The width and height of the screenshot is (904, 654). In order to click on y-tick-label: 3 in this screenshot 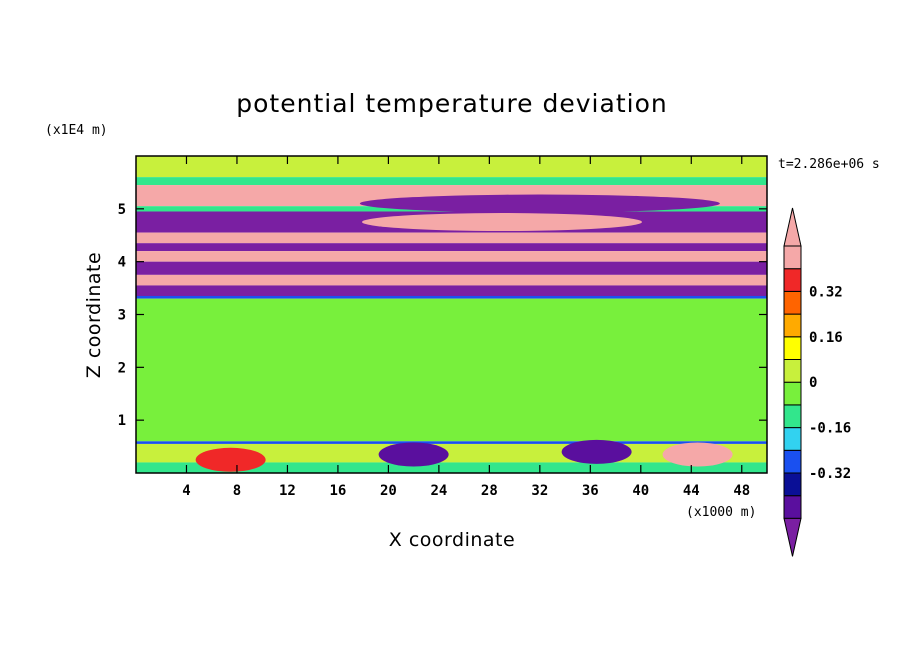, I will do `click(122, 316)`.